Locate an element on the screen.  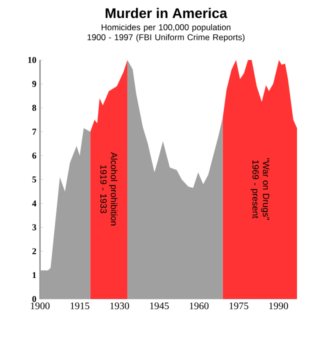
x-tick-label: 1990 is located at coordinates (278, 306).